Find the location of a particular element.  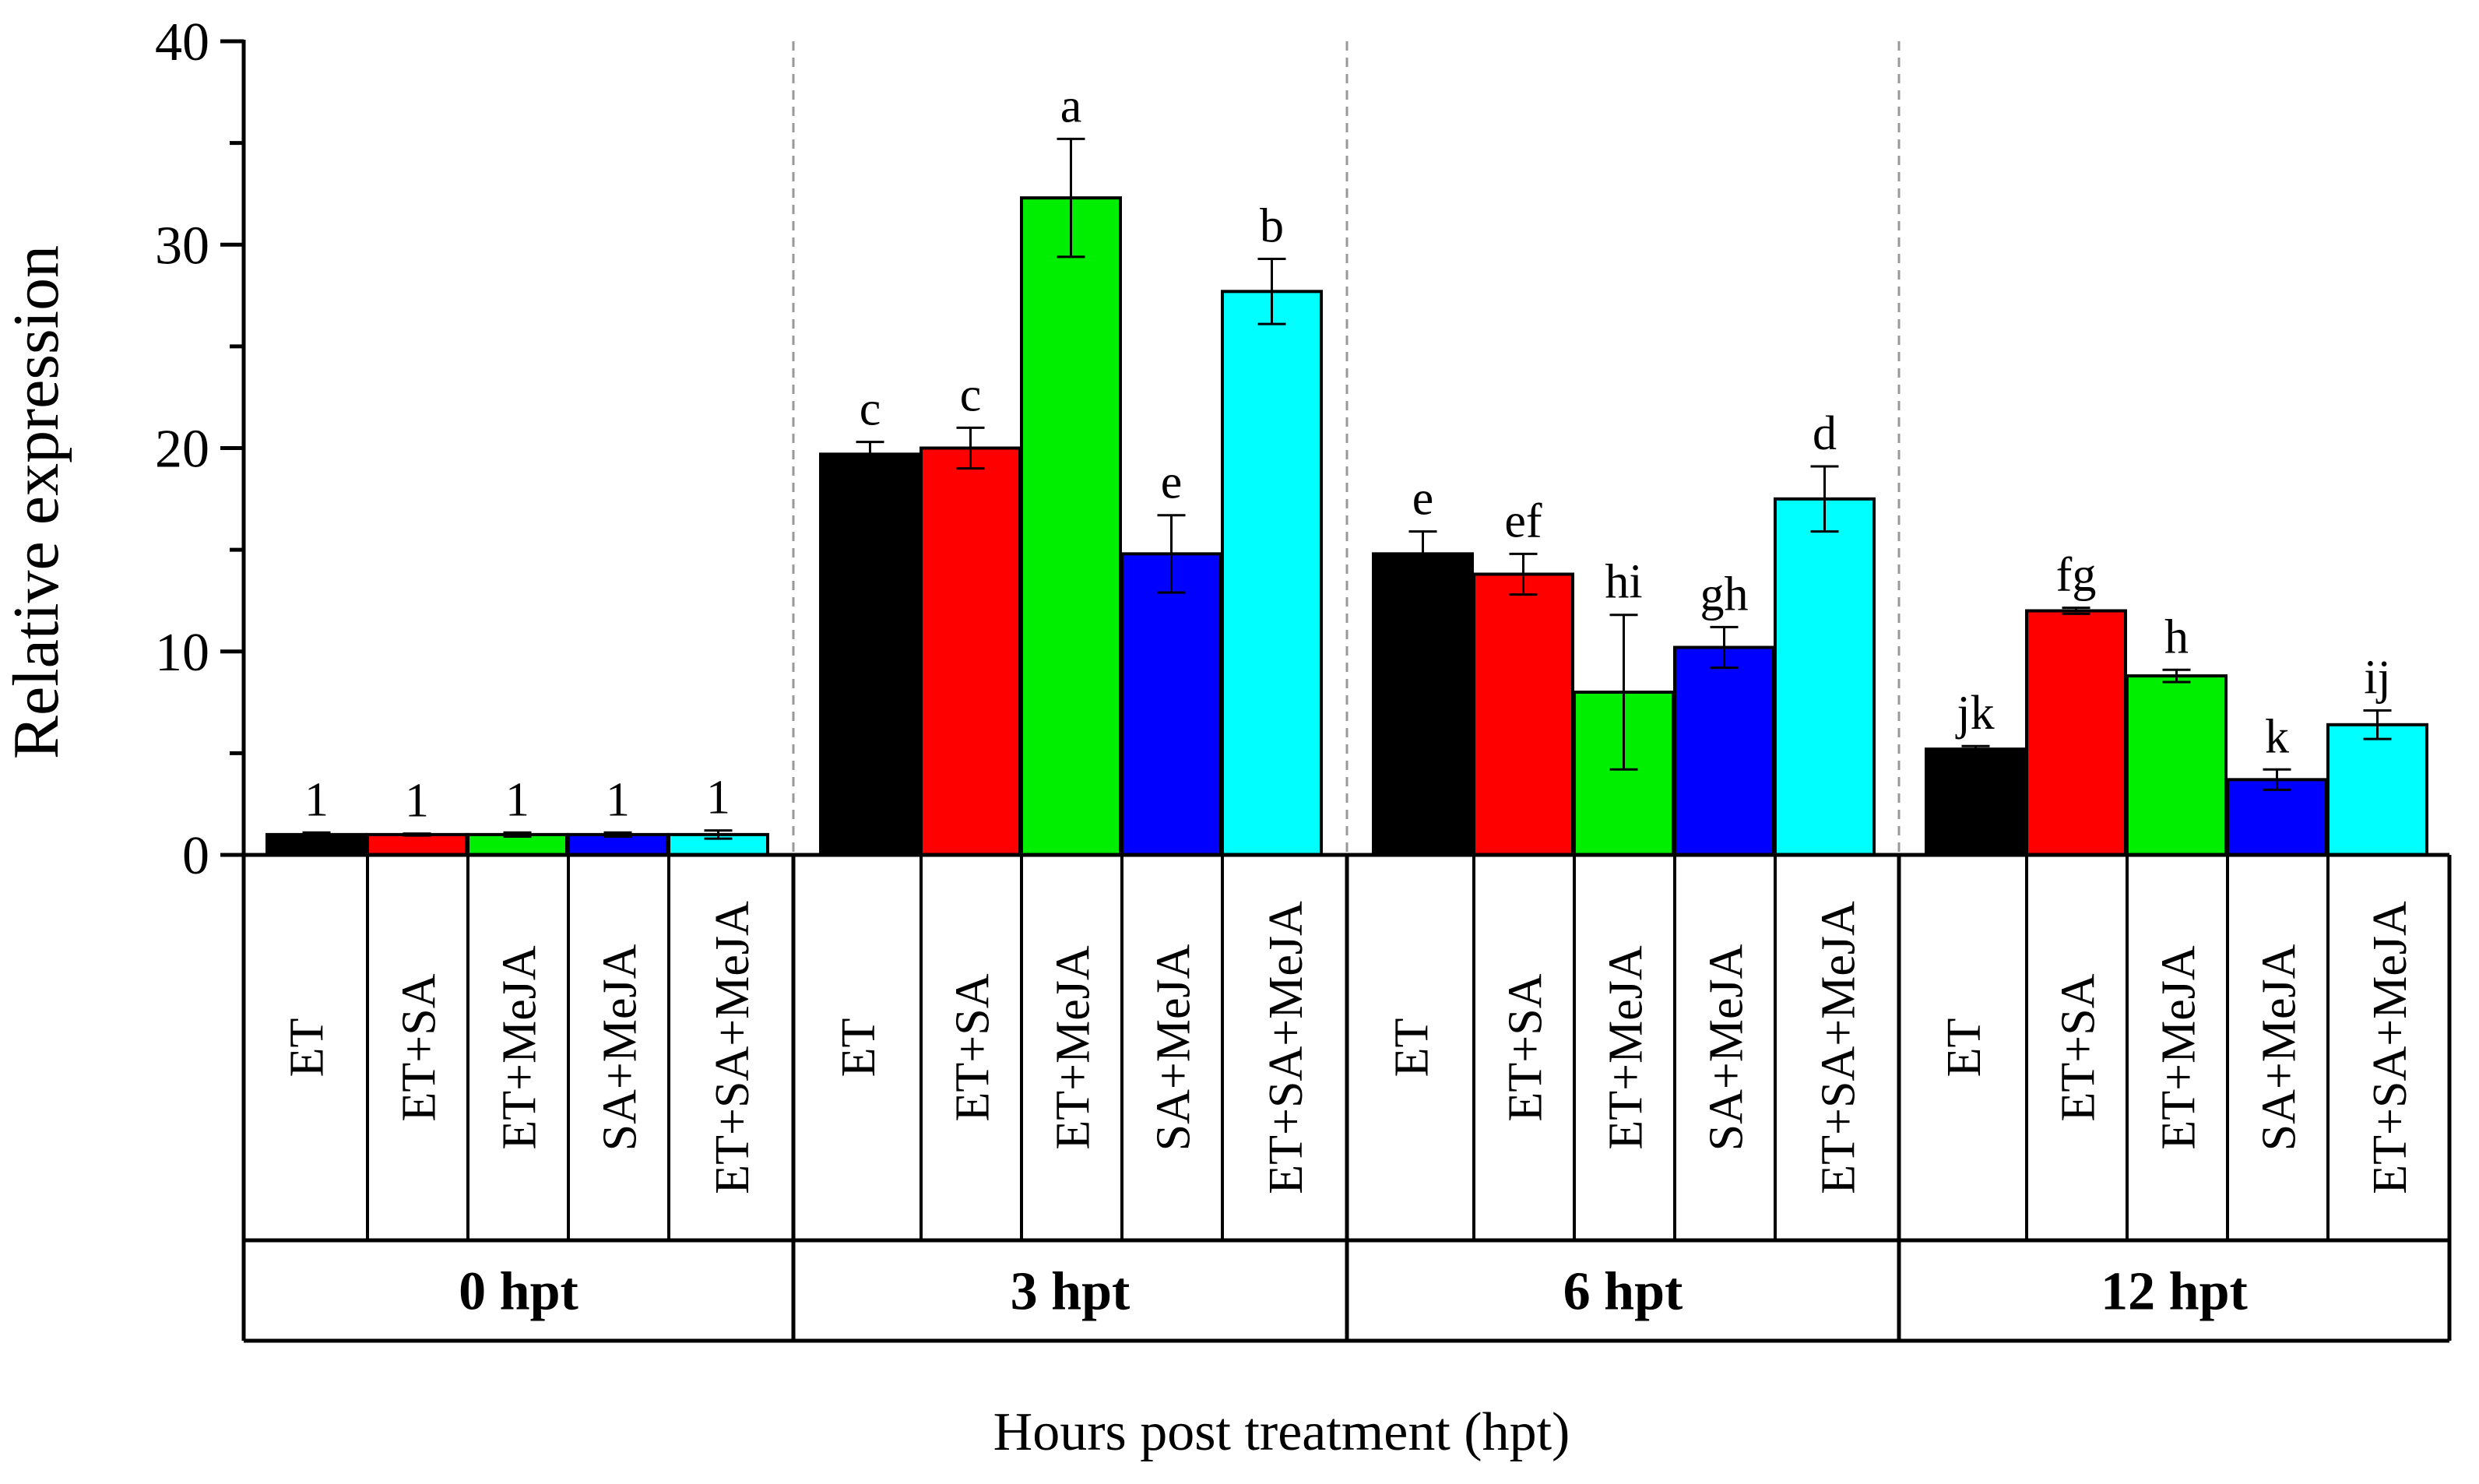

y-tick-label: 0 is located at coordinates (195, 856).